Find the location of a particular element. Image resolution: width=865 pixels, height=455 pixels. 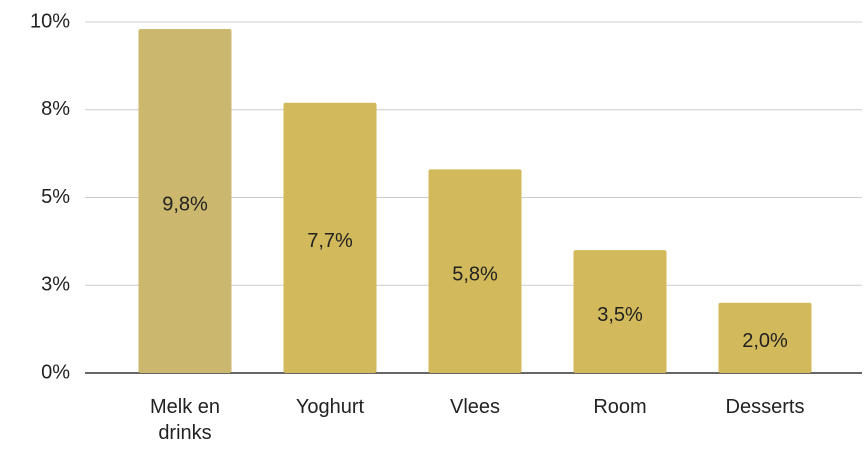

x-tick-label: Melk en drinks is located at coordinates (185, 420).